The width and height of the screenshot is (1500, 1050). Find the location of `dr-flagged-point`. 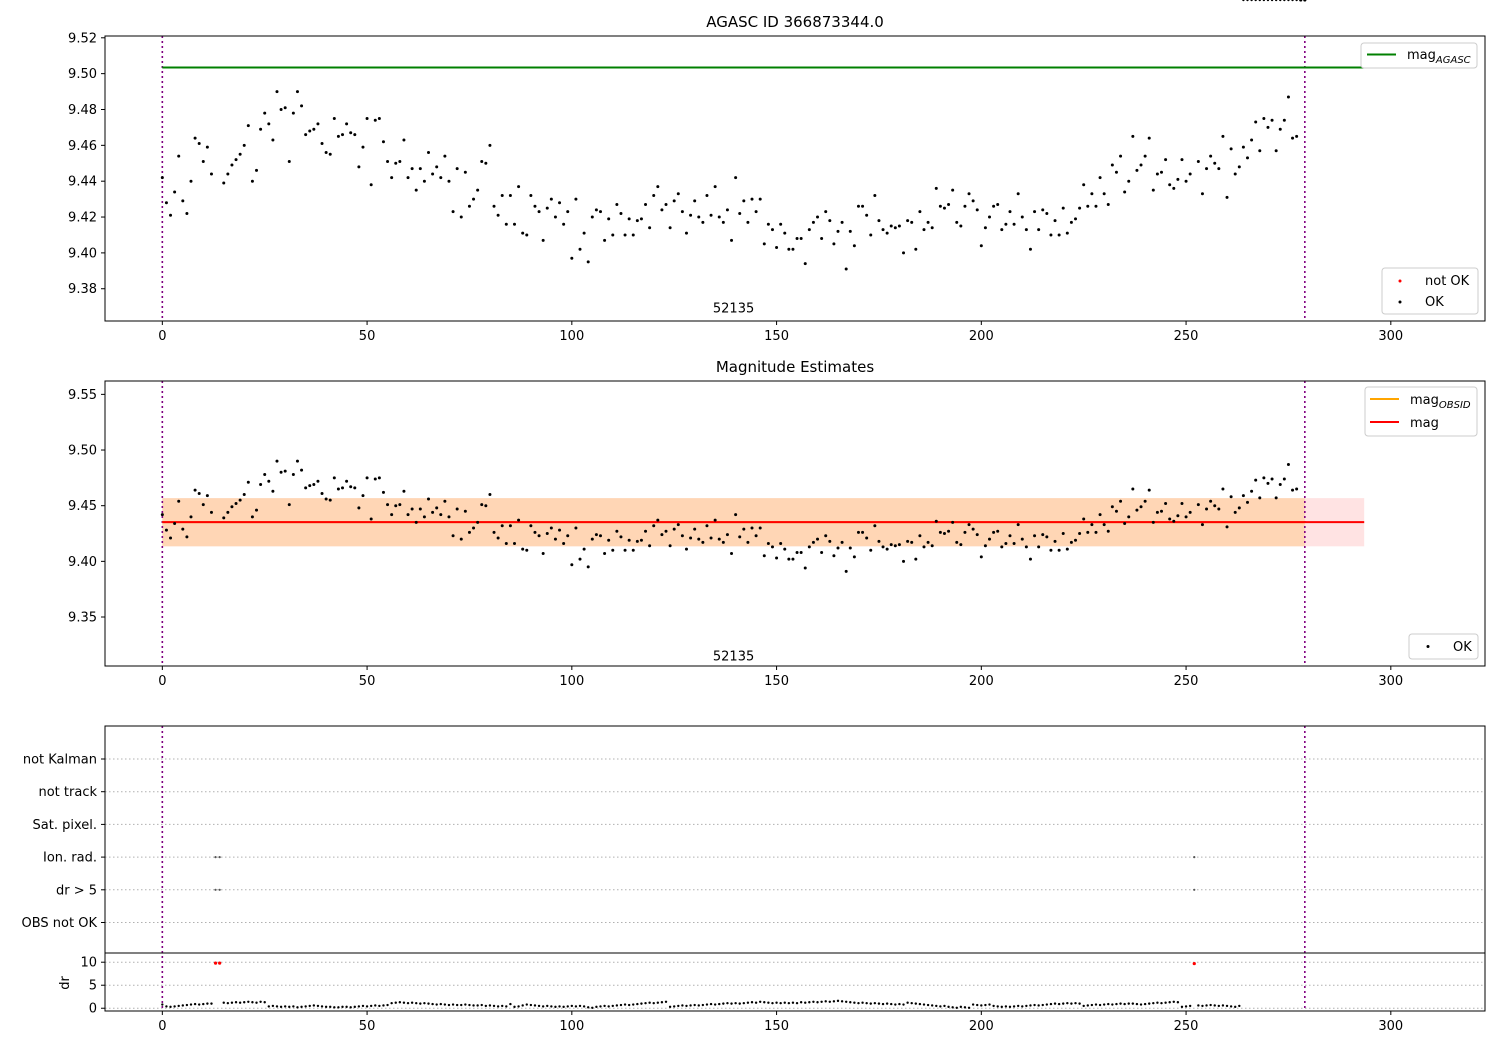

dr-flagged-point is located at coordinates (215, 963).